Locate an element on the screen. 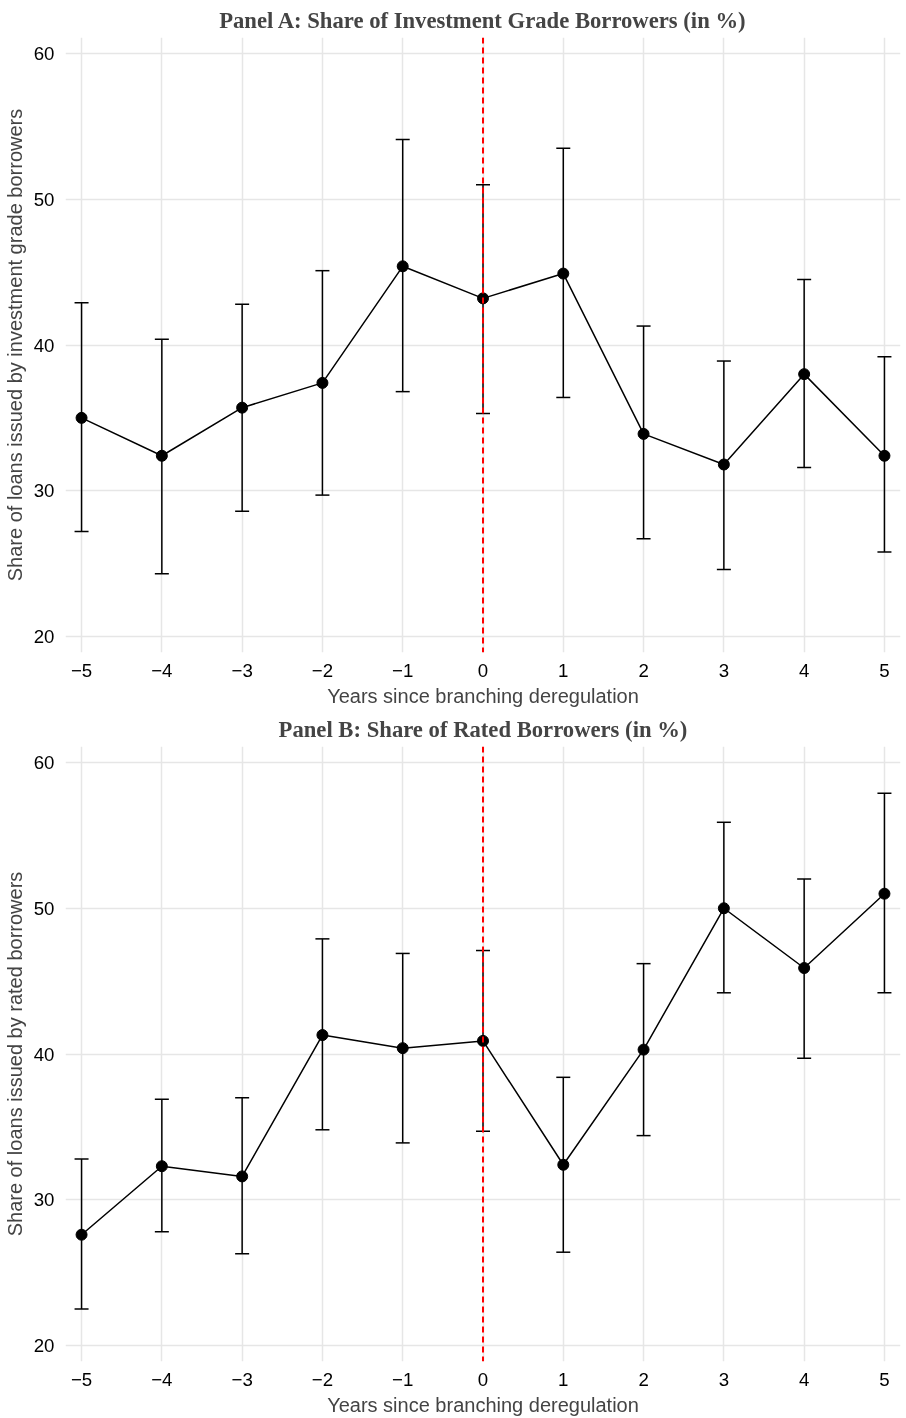 This screenshot has height=1418, width=906. chart-title: Panel A: Share of Investment Grade Borrowers (in %) is located at coordinates (482, 20).